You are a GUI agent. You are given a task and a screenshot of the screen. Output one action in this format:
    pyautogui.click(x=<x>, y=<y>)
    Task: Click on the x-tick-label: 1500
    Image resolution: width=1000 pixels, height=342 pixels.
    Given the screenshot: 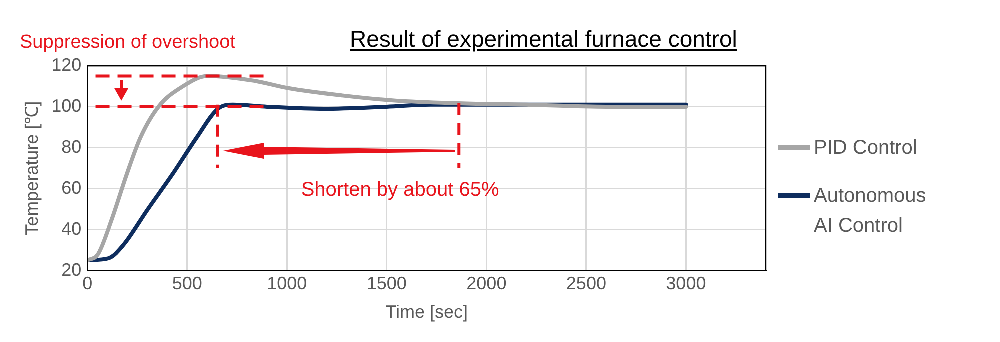 What is the action you would take?
    pyautogui.click(x=386, y=284)
    